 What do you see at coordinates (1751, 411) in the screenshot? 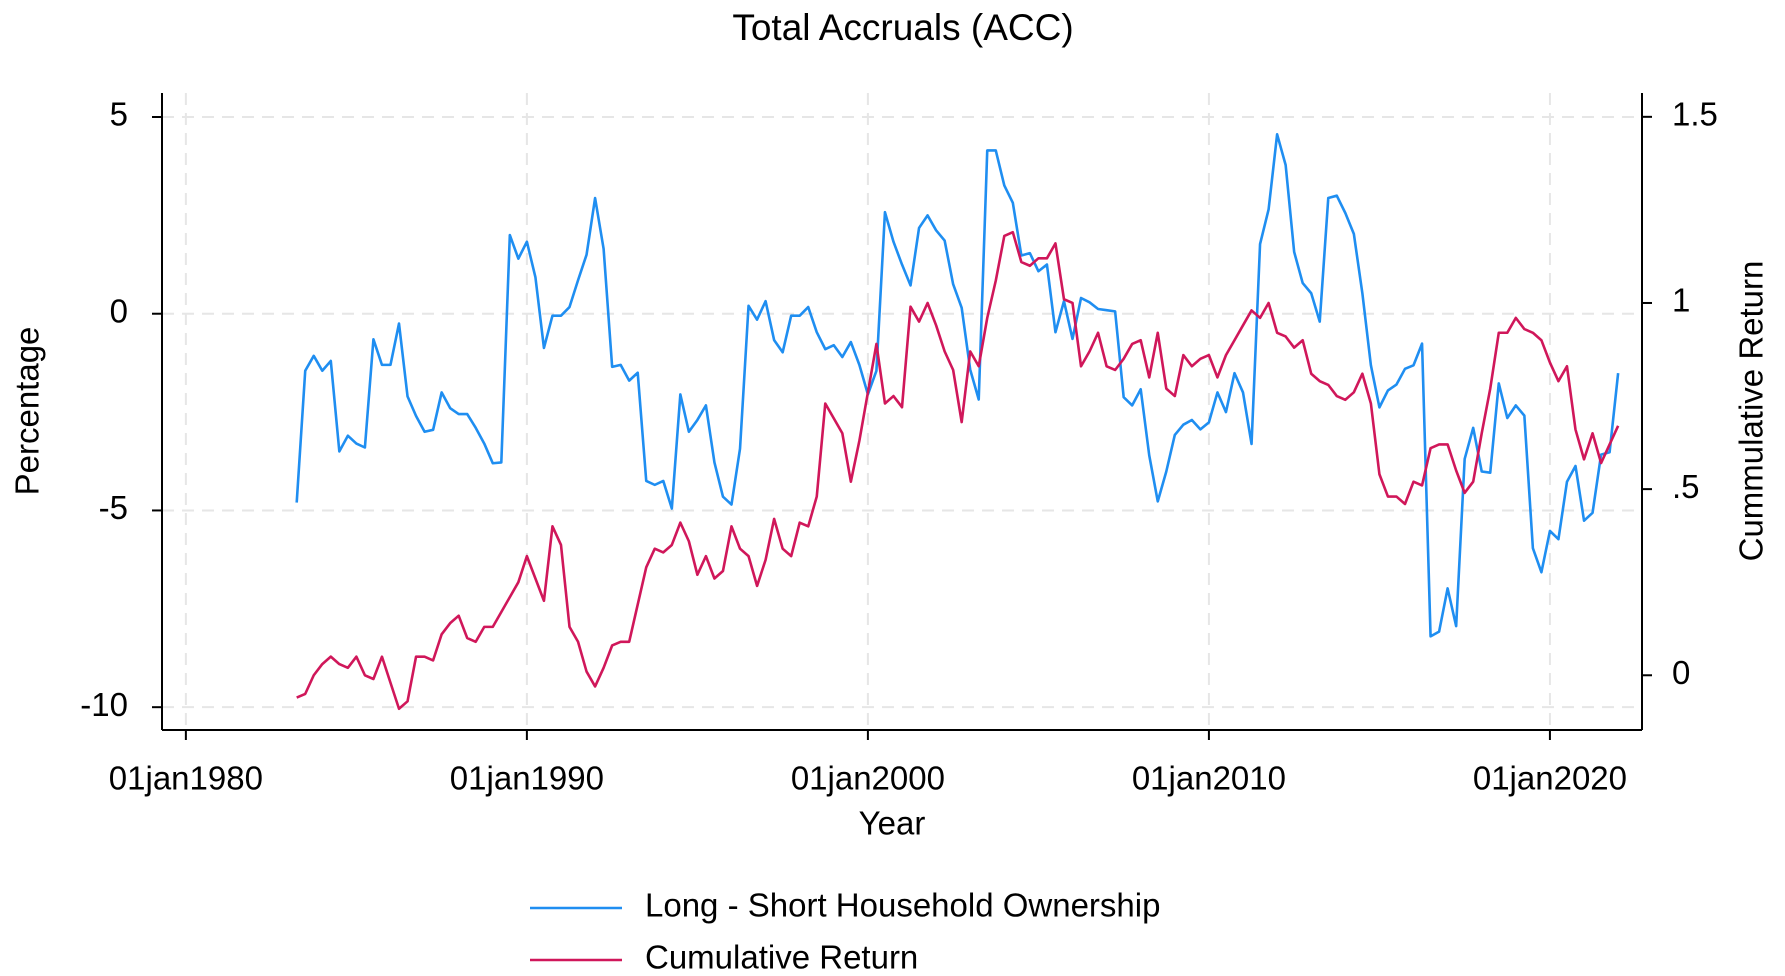
I see `y2-axis-label: Cummulative Return` at bounding box center [1751, 411].